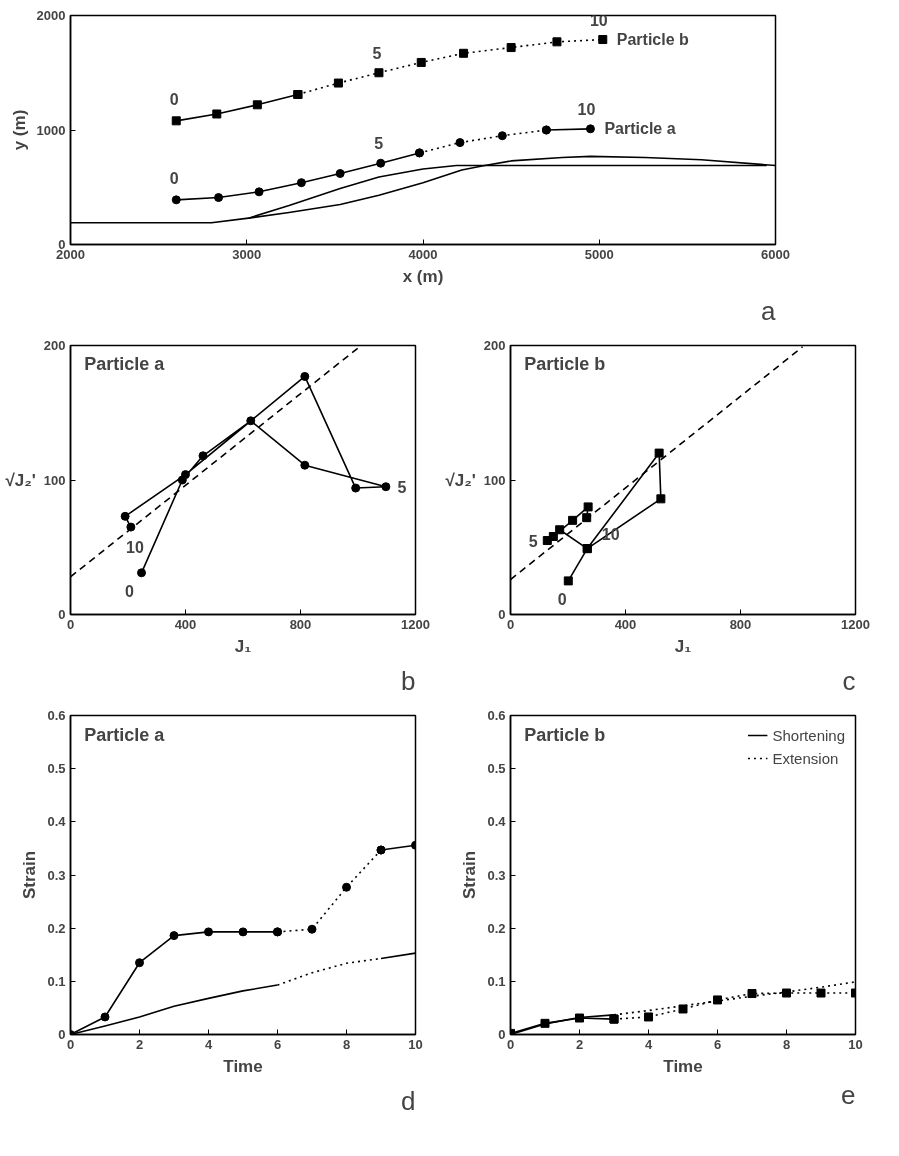 This screenshot has height=1156, width=899. I want to click on y-tick-label: 1000, so click(51, 130).